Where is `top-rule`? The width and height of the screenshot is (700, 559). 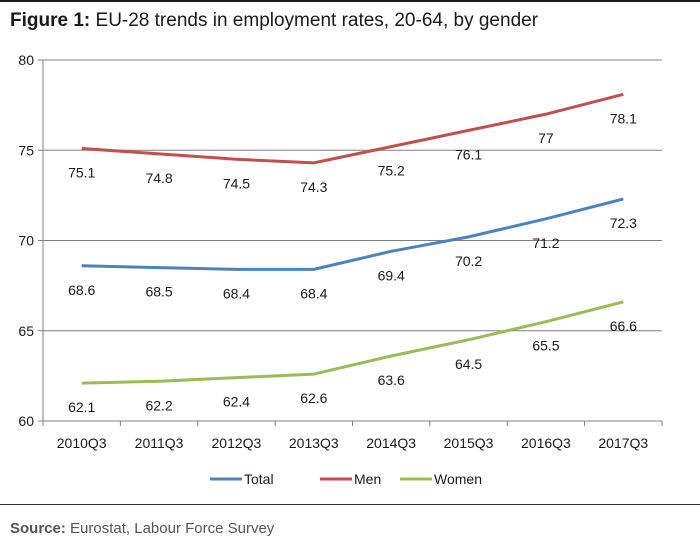
top-rule is located at coordinates (350, 1).